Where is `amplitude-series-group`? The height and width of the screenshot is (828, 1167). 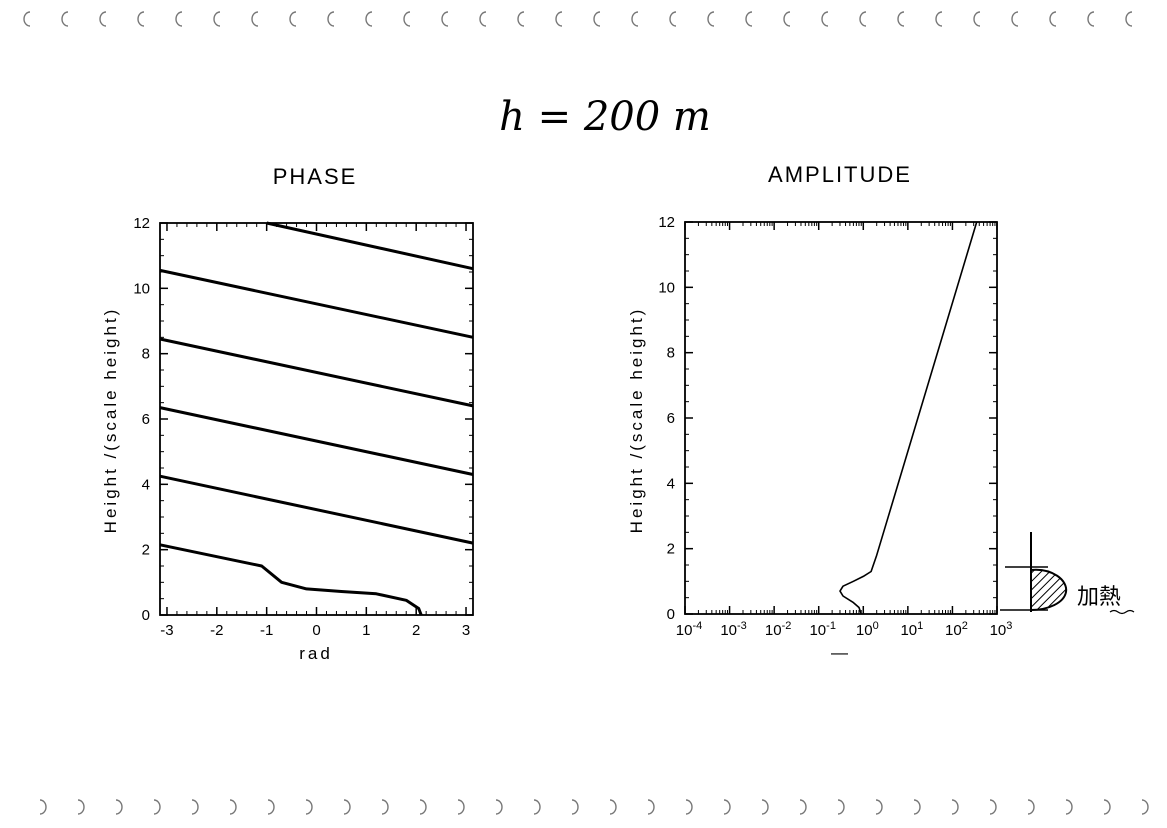 amplitude-series-group is located at coordinates (908, 418).